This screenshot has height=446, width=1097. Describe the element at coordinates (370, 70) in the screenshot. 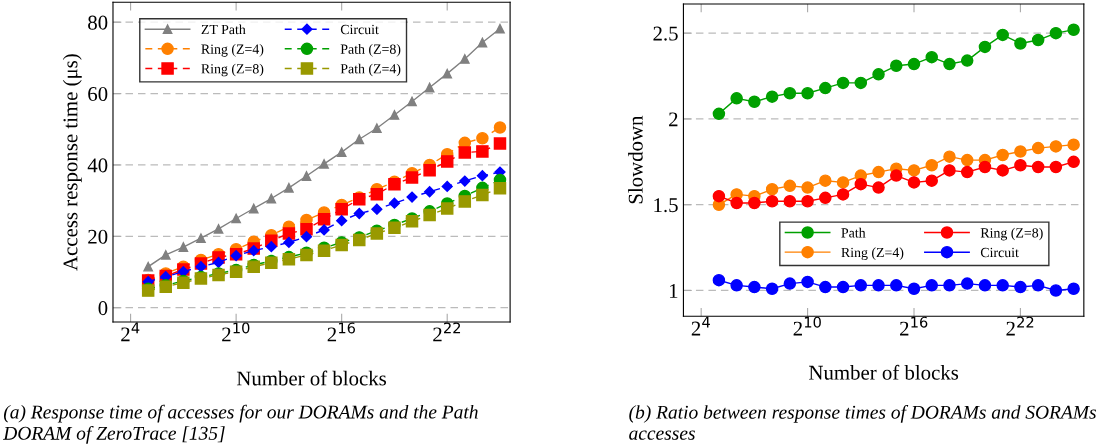

I see `legend-label: Path (Z=4)` at that location.